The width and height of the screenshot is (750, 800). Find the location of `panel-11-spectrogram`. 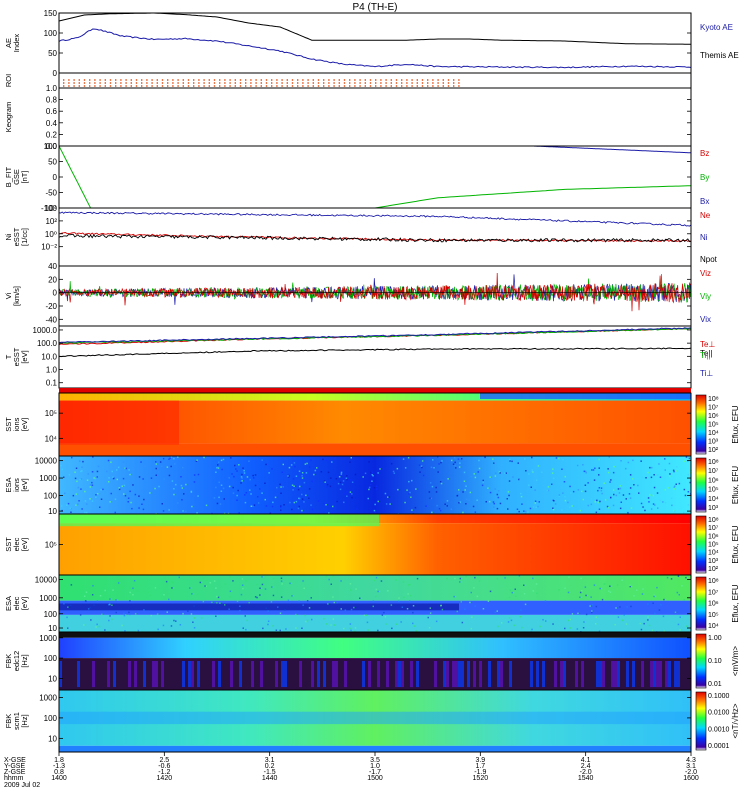

panel-11-spectrogram is located at coordinates (375, 661).